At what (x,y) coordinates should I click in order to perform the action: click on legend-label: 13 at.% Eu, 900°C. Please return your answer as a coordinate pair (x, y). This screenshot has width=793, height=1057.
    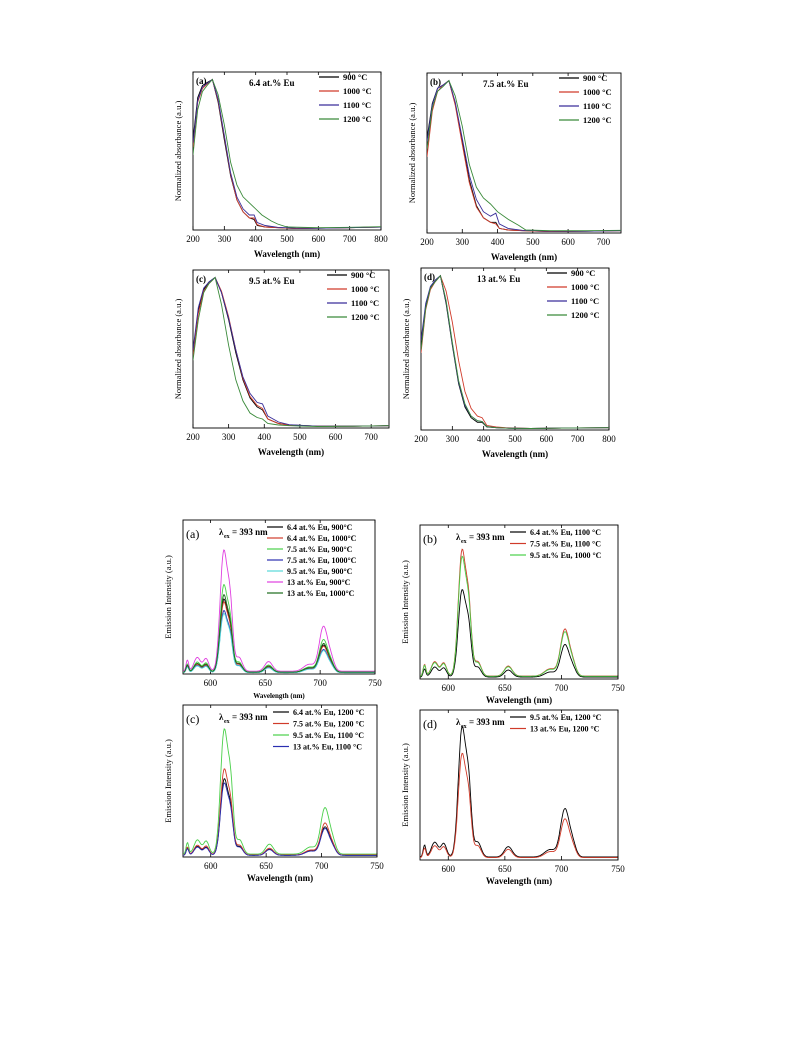
    Looking at the image, I should click on (319, 582).